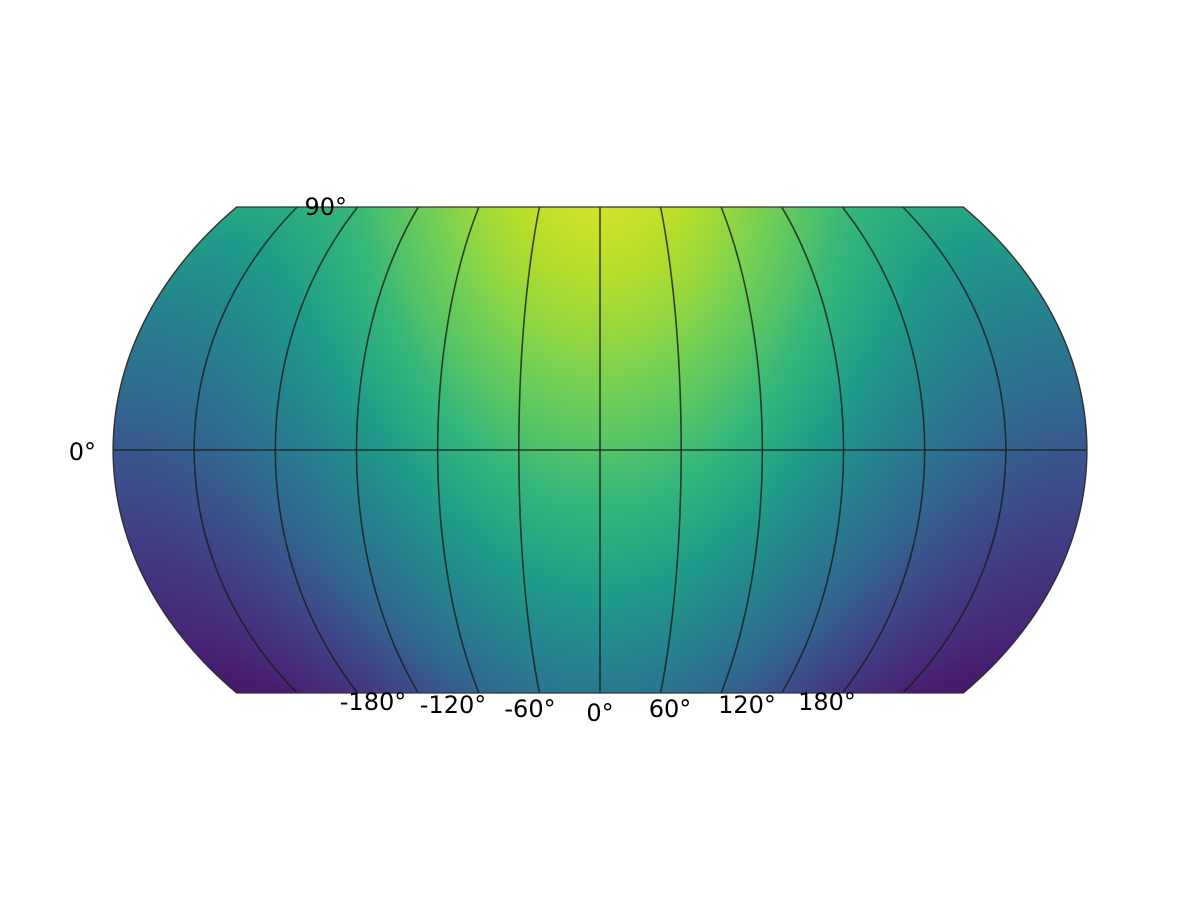 The image size is (1200, 900). Describe the element at coordinates (827, 702) in the screenshot. I see `meridian-label-180: 180°` at that location.